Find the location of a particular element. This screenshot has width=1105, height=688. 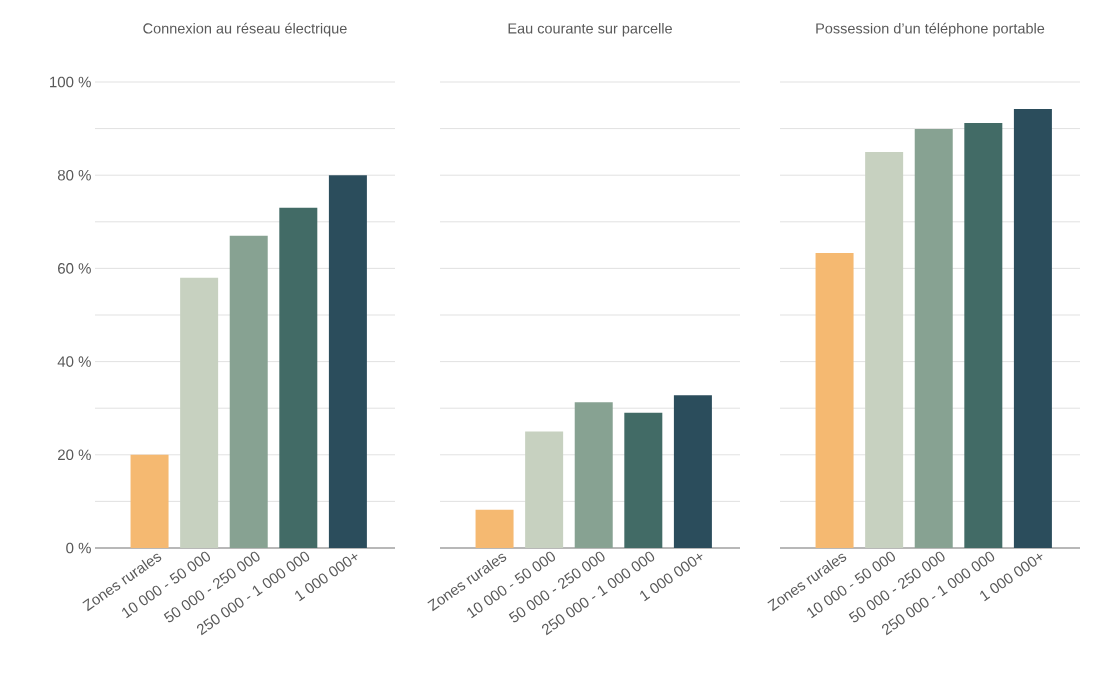

y-tick-label: 80 % is located at coordinates (74, 175).